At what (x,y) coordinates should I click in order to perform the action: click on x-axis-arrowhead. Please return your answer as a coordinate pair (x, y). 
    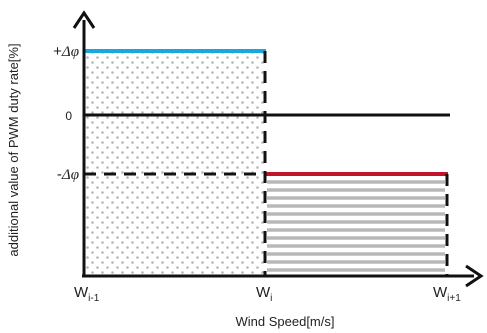
    Looking at the image, I should click on (474, 276).